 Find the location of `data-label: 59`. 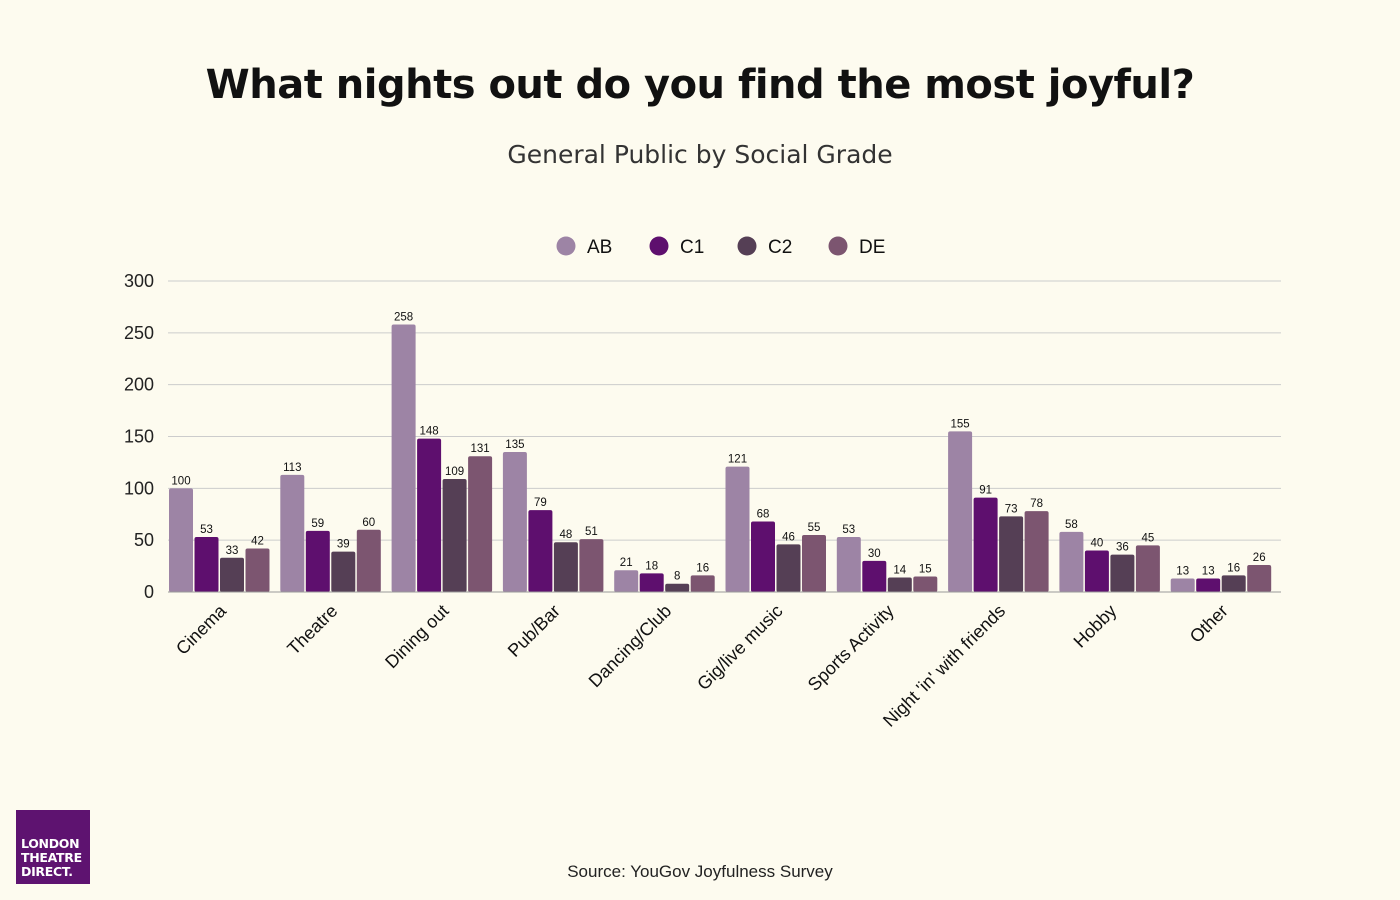

data-label: 59 is located at coordinates (317, 524).